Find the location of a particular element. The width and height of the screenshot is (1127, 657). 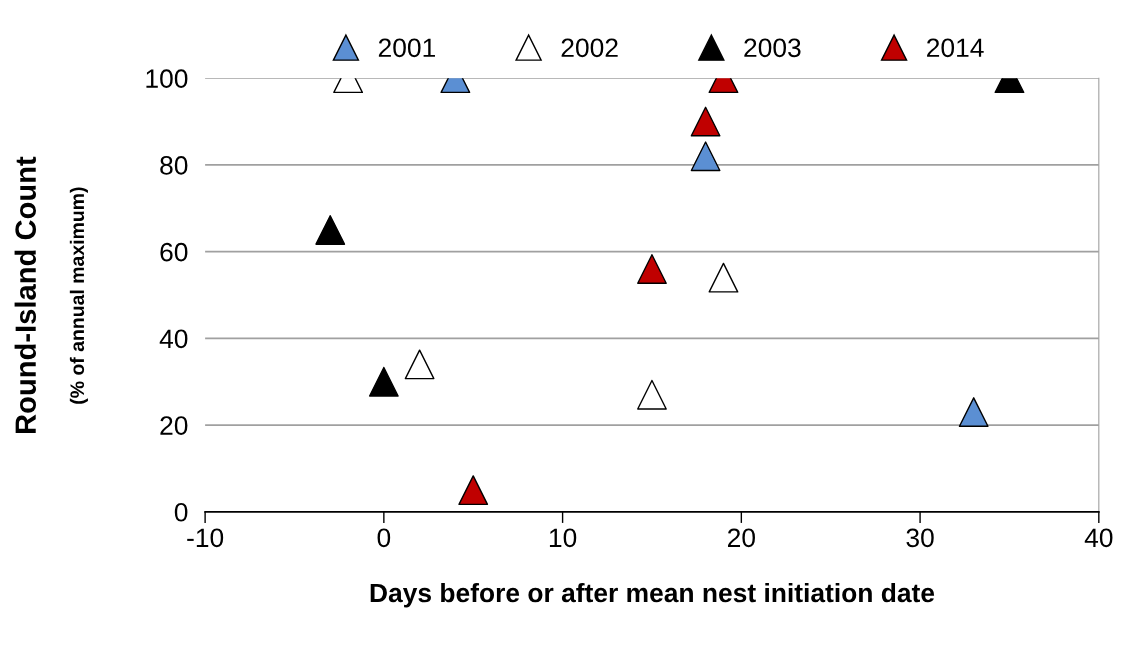

legend-label: 2003 is located at coordinates (772, 48).